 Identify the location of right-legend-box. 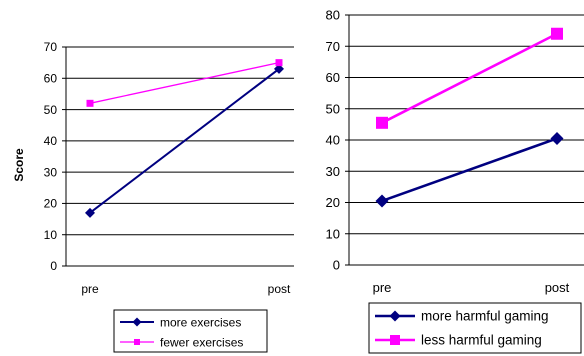
(475, 328).